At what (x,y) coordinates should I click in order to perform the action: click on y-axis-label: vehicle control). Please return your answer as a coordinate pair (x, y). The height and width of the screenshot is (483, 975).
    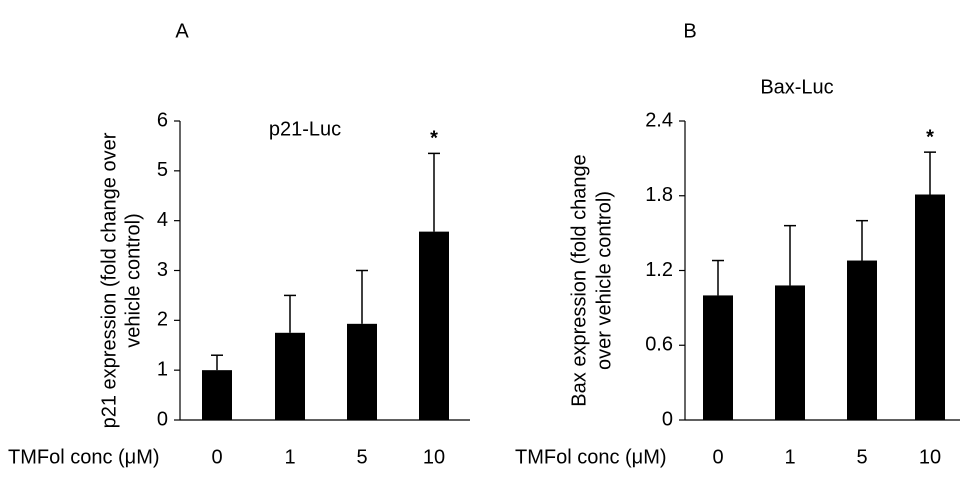
    Looking at the image, I should click on (133, 280).